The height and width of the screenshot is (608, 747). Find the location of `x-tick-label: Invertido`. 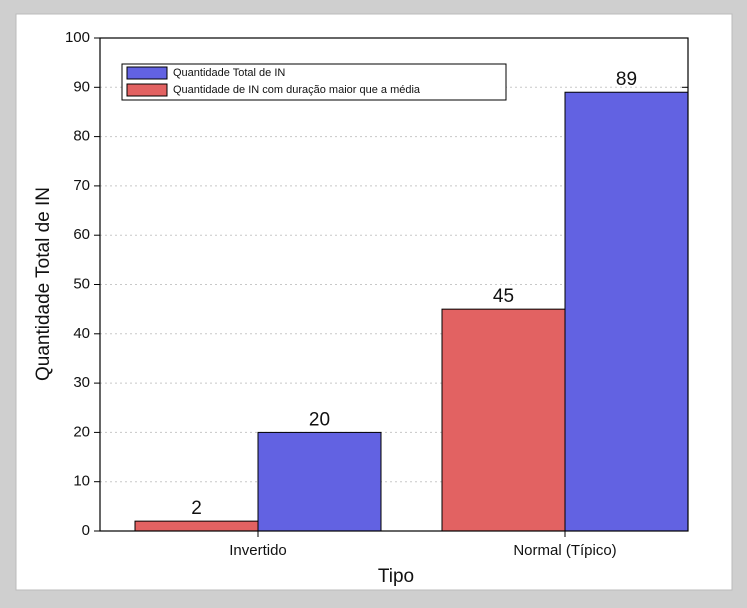

x-tick-label: Invertido is located at coordinates (258, 550).